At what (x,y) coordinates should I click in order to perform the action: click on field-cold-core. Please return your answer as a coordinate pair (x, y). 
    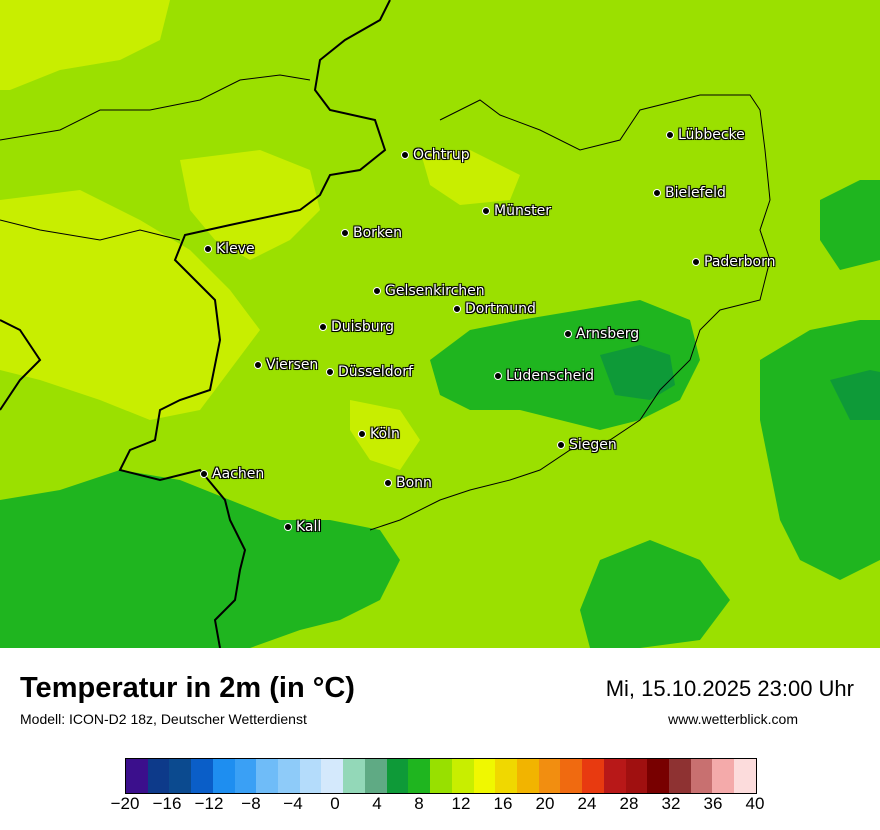
    Looking at the image, I should click on (740, 382).